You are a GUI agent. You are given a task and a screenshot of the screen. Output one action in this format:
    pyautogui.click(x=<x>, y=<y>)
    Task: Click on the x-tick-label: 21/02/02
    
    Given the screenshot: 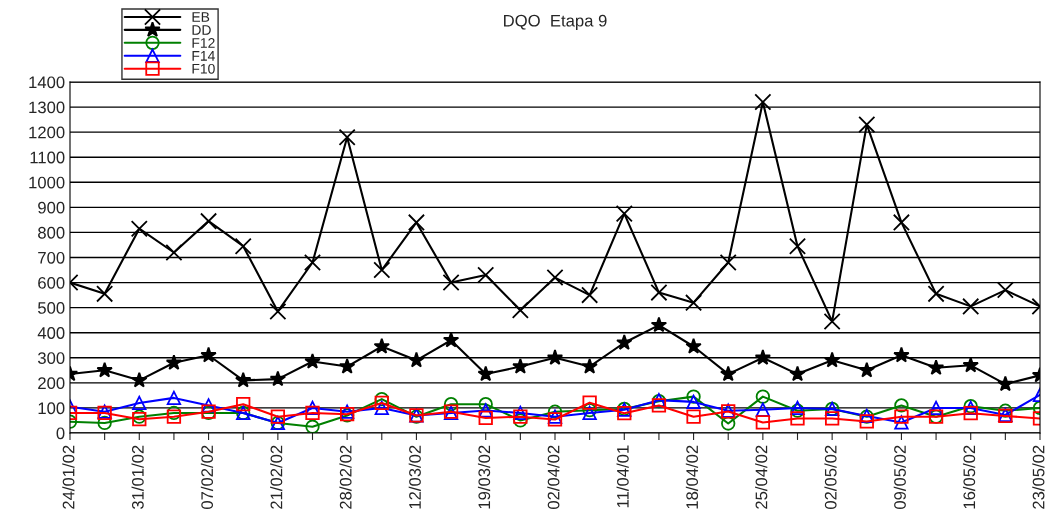 What is the action you would take?
    pyautogui.click(x=276, y=477)
    